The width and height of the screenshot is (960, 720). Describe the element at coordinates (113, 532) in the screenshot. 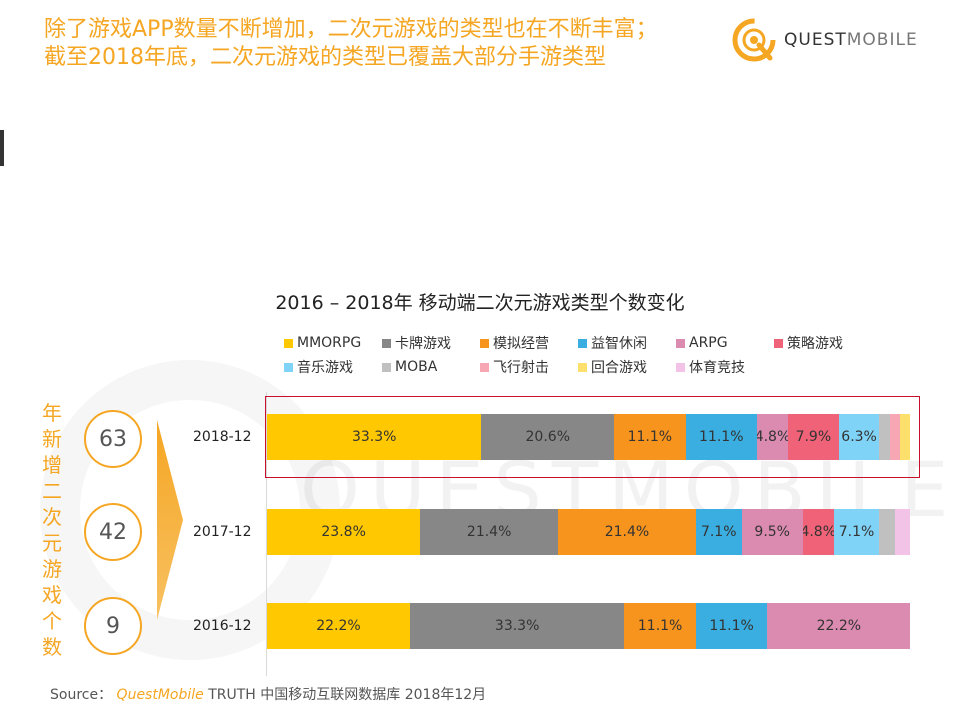

I see `count-circle-2017: 42` at that location.